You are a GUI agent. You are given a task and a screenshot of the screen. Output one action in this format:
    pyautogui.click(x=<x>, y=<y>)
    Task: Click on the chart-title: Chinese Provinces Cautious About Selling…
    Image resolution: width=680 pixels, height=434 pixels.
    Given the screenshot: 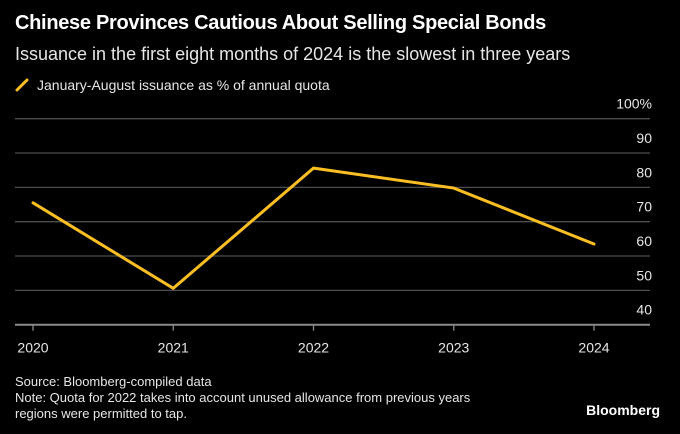 What is the action you would take?
    pyautogui.click(x=280, y=23)
    